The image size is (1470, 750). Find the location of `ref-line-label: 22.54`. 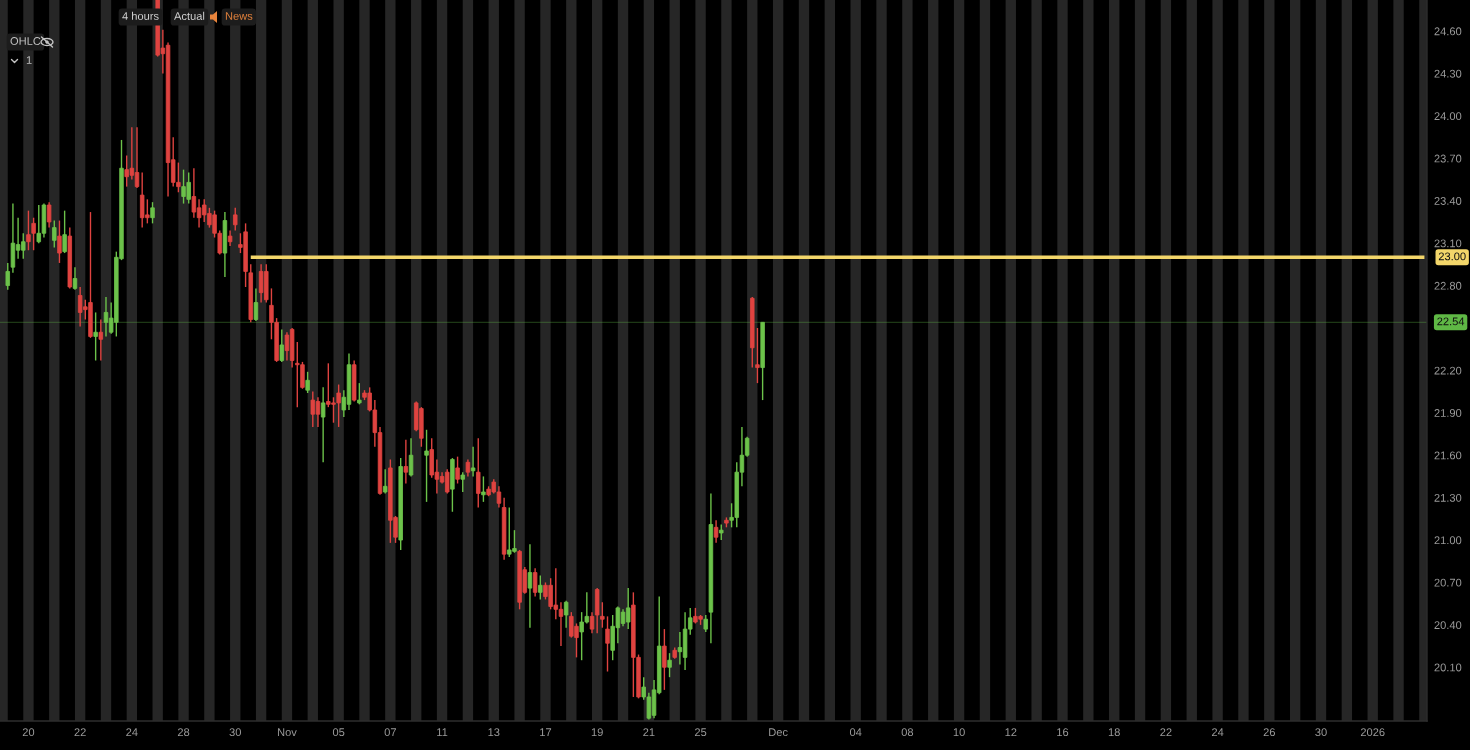

ref-line-label: 22.54 is located at coordinates (1451, 321).